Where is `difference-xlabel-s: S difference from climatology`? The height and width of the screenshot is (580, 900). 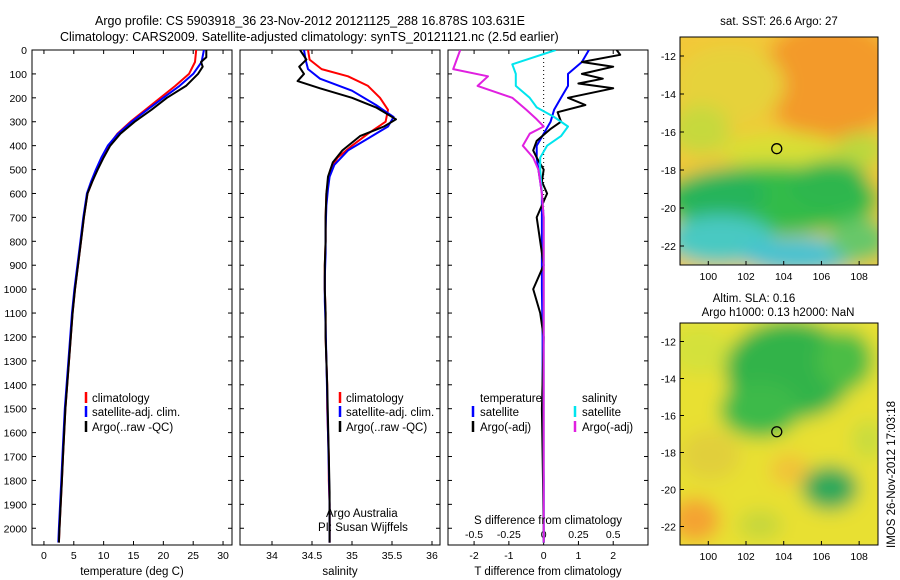
difference-xlabel-s: S difference from climatology is located at coordinates (548, 521).